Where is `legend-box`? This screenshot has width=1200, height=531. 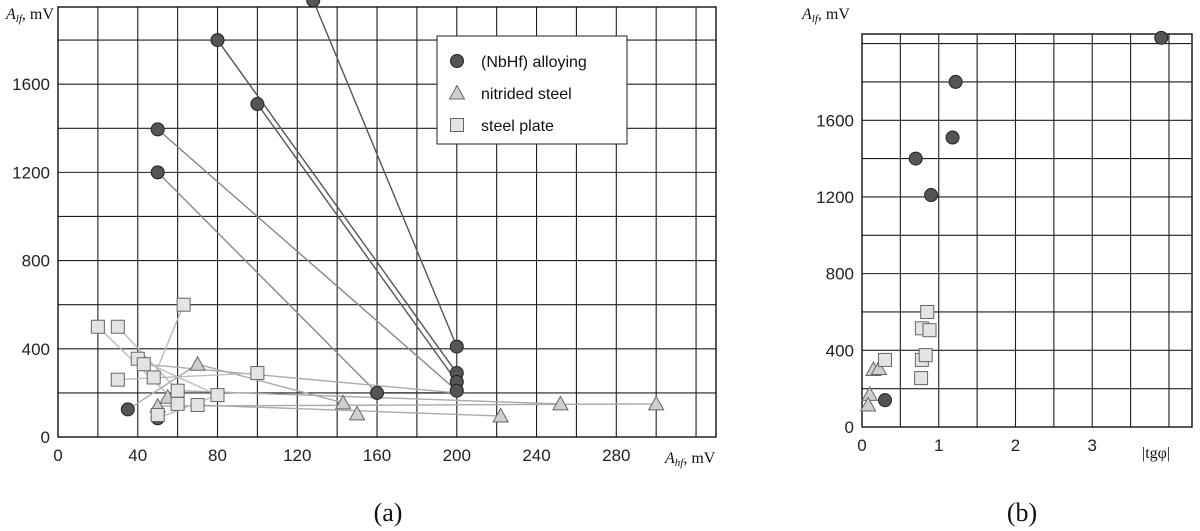 legend-box is located at coordinates (532, 90).